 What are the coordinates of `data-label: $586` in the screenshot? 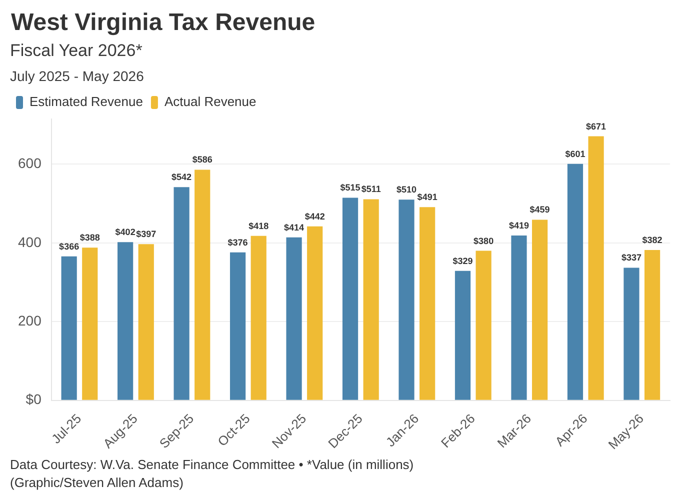 It's located at (202, 159).